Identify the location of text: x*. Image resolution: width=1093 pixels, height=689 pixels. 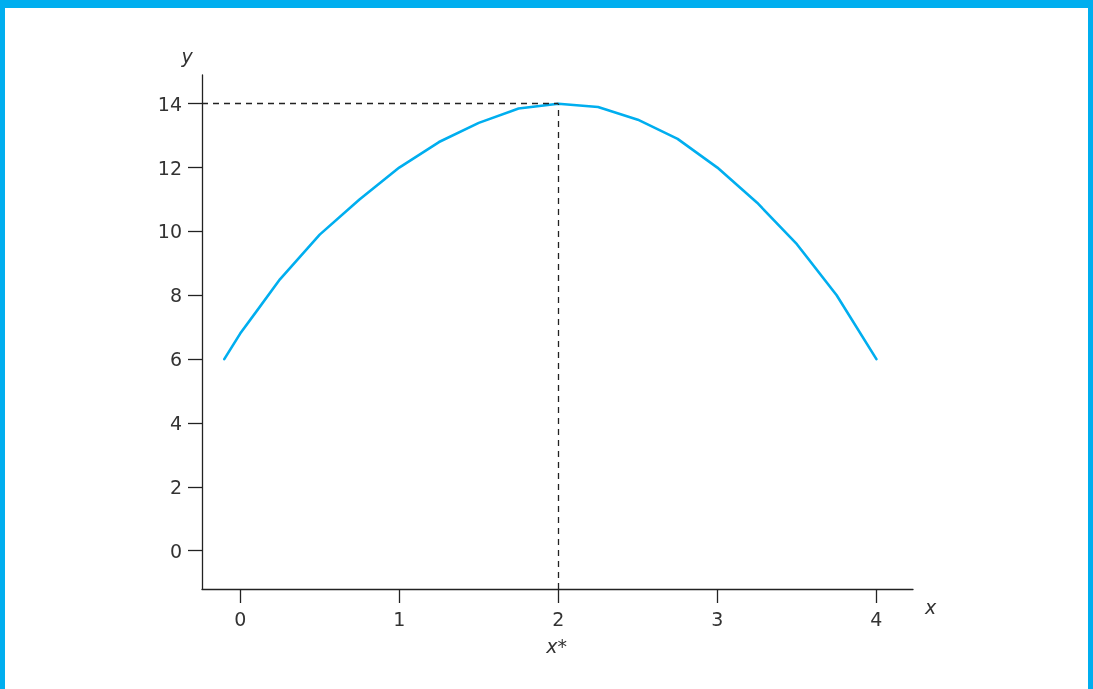
(556, 645).